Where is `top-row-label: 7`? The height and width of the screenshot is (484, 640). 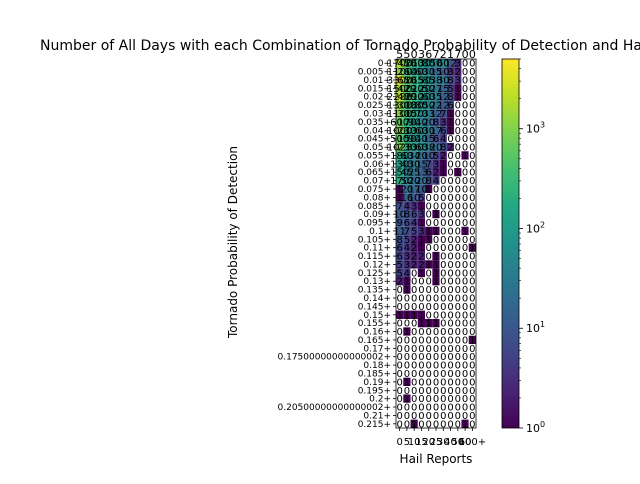 top-row-label: 7 is located at coordinates (436, 54).